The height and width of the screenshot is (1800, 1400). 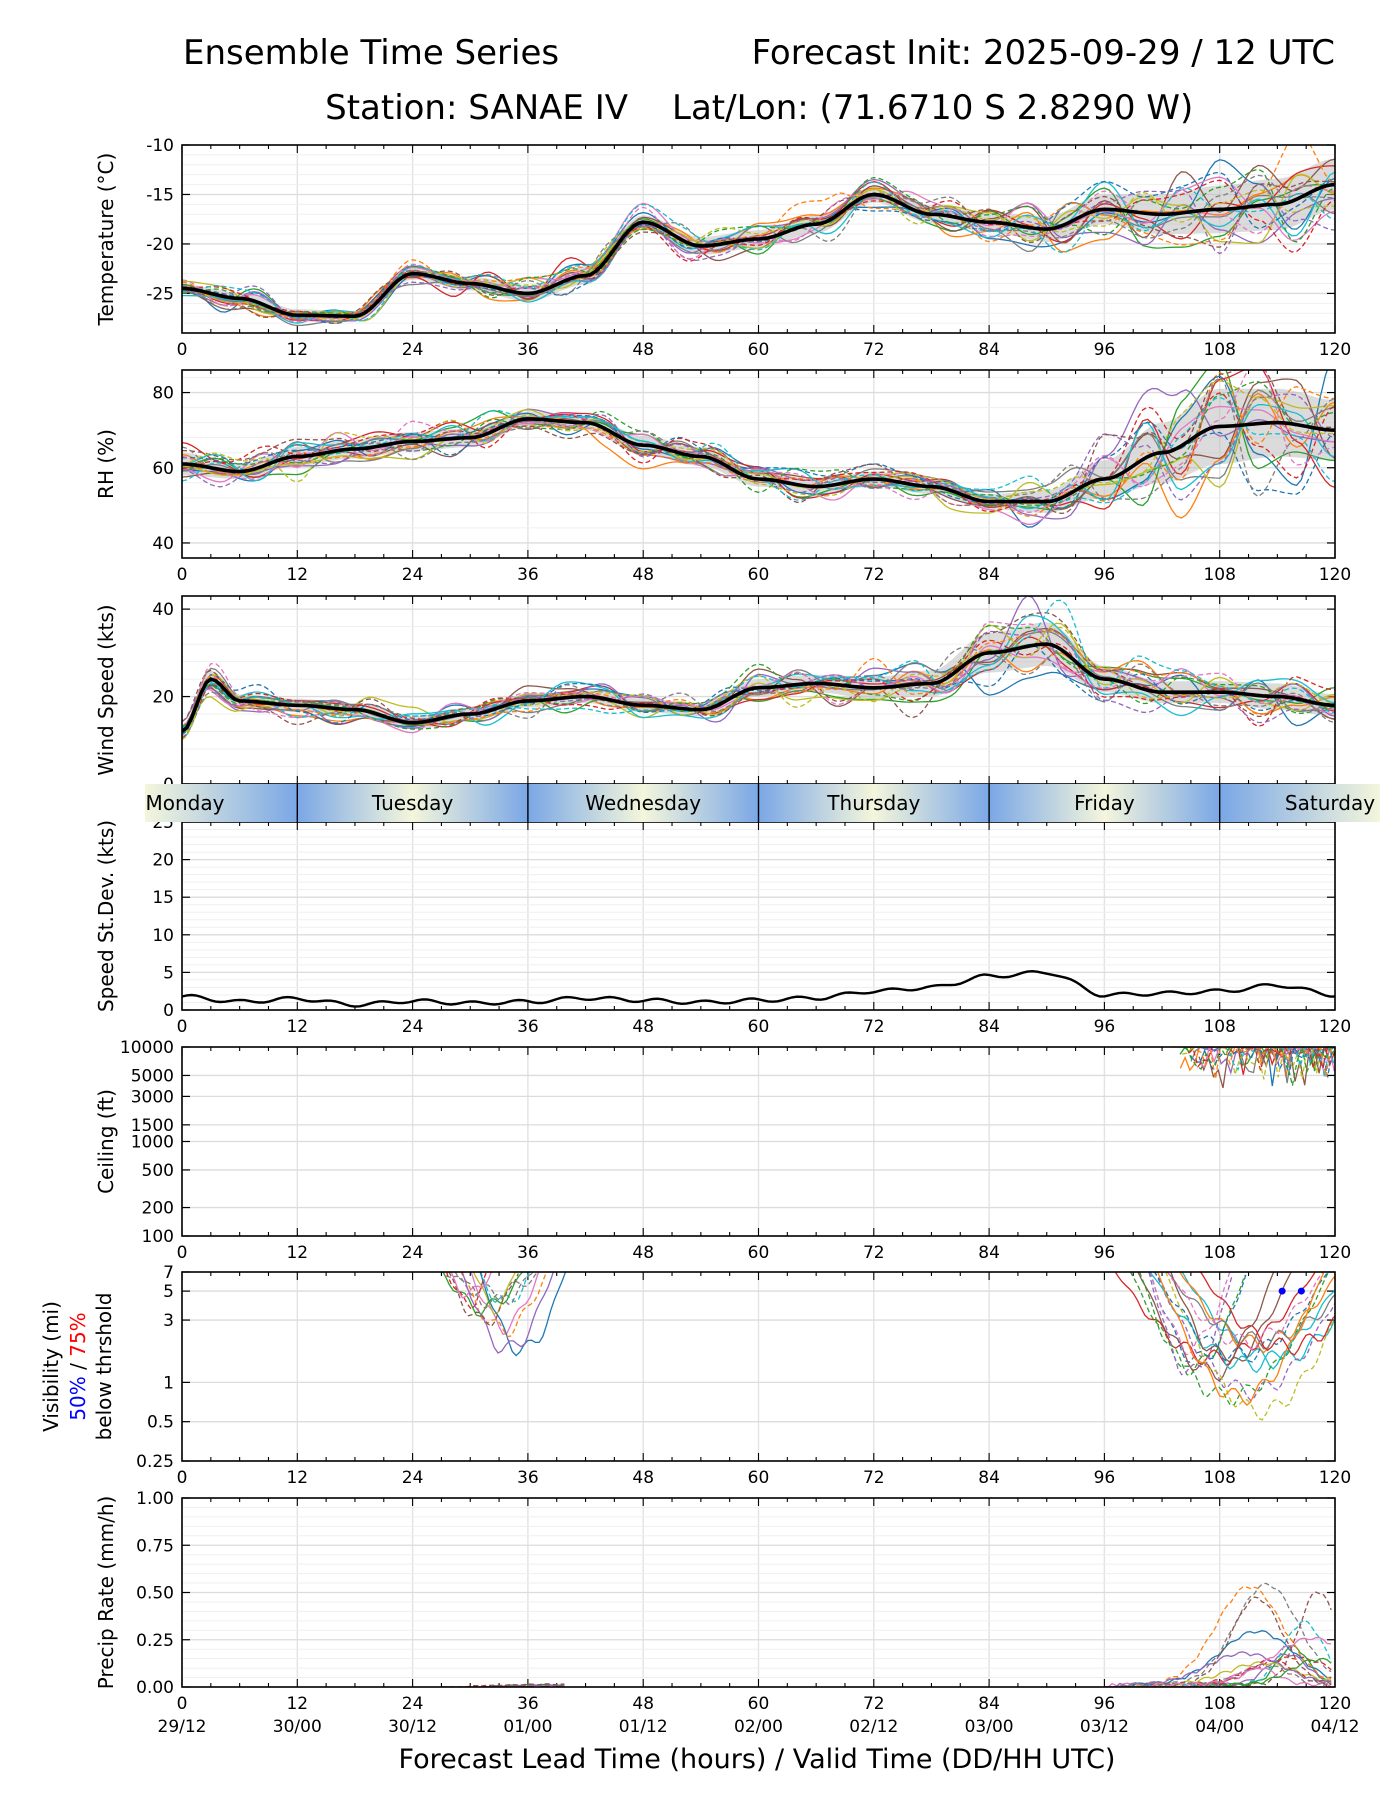 I want to click on day-band, so click(x=643, y=803).